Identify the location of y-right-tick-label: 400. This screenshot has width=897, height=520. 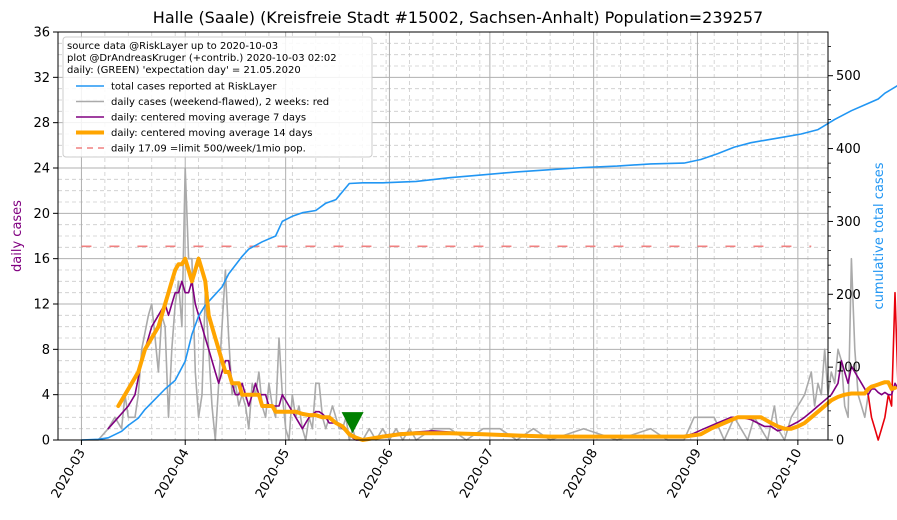
(848, 149).